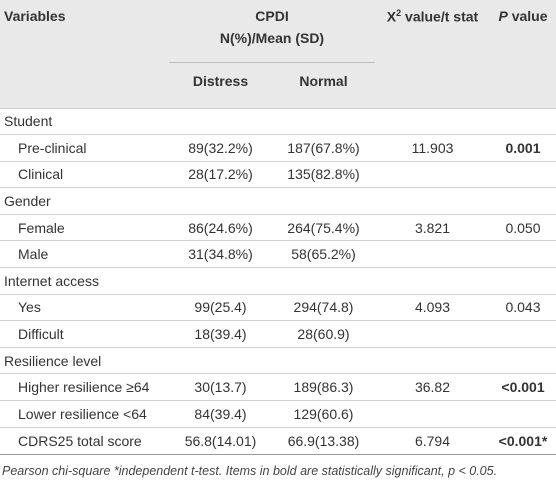 The width and height of the screenshot is (556, 489). What do you see at coordinates (41, 227) in the screenshot?
I see `row-label: Female` at bounding box center [41, 227].